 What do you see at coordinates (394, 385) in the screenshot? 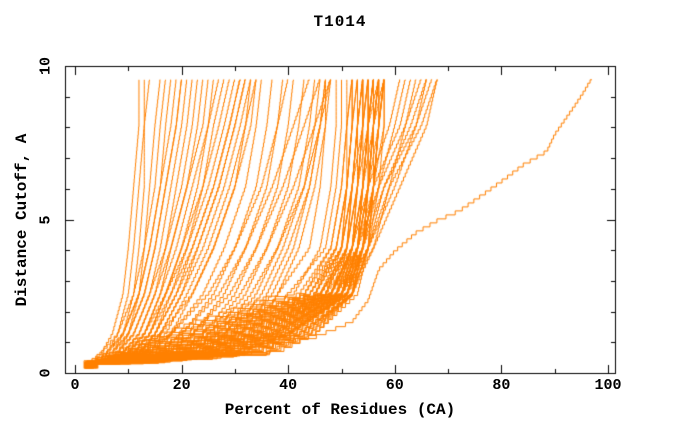
I see `x-tick-label: 60` at bounding box center [394, 385].